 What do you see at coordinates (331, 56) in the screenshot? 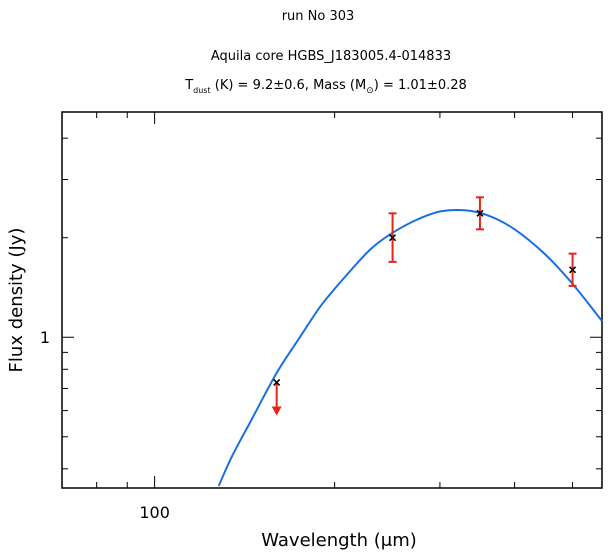
I see `chart-subtitle: Aquila core HGBS_J183005.4-014833` at bounding box center [331, 56].